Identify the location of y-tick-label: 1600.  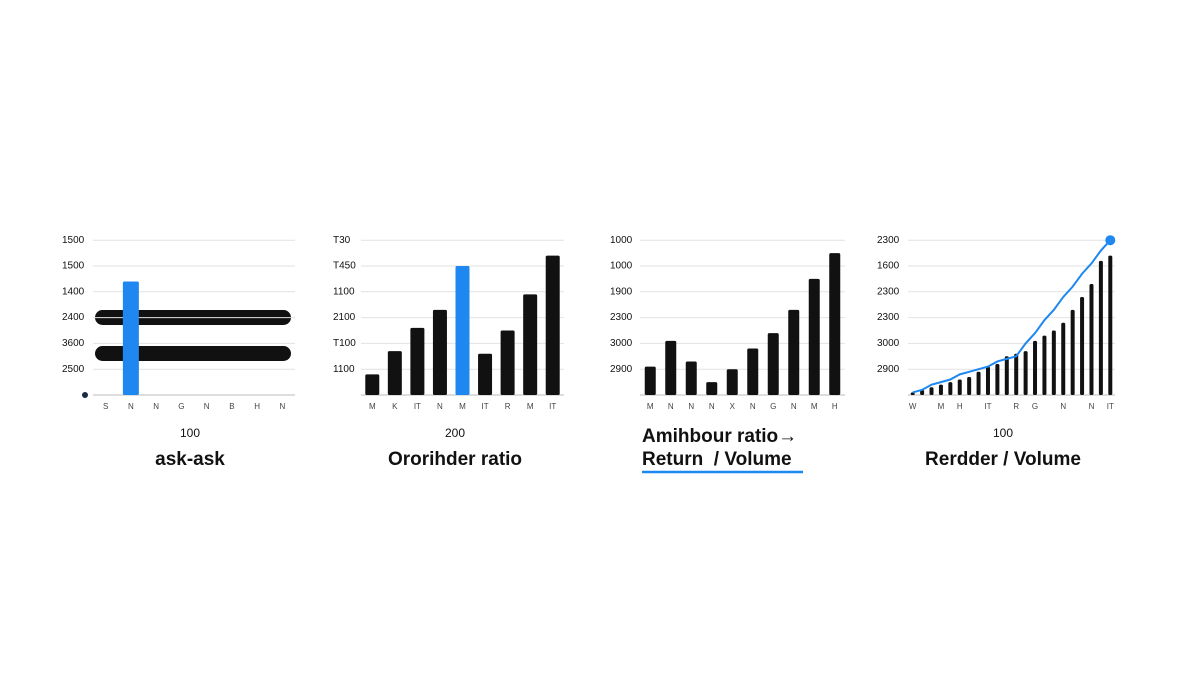
(888, 266).